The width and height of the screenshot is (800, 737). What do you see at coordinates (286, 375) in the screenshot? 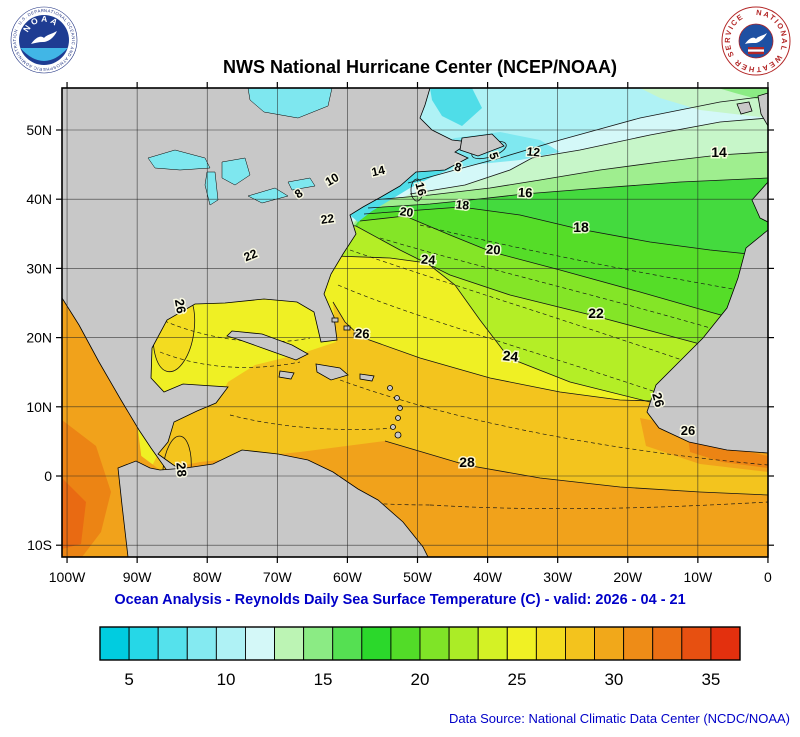
I see `land-jamaica` at bounding box center [286, 375].